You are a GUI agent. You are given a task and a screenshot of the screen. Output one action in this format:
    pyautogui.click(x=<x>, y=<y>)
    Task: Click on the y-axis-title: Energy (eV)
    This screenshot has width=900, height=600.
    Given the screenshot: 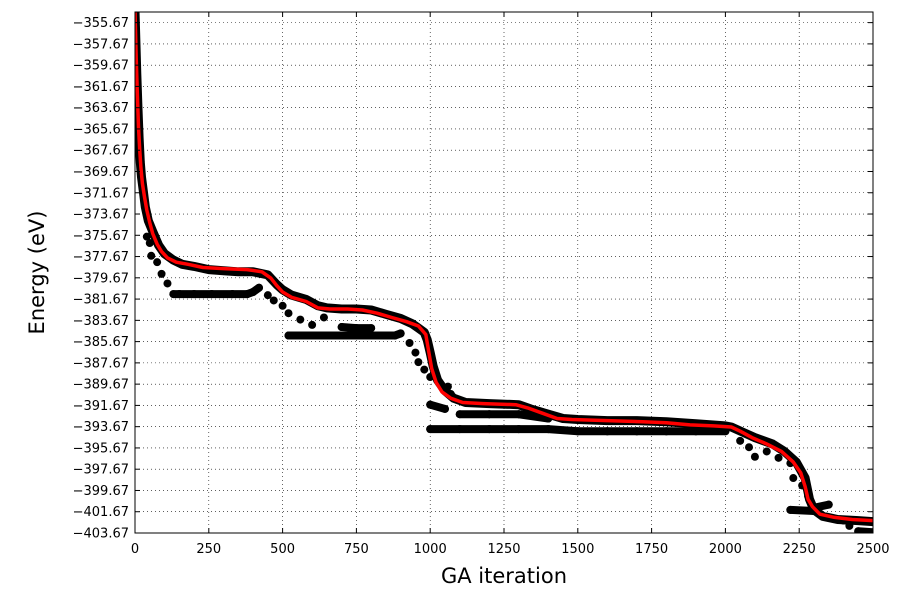 What is the action you would take?
    pyautogui.click(x=37, y=273)
    